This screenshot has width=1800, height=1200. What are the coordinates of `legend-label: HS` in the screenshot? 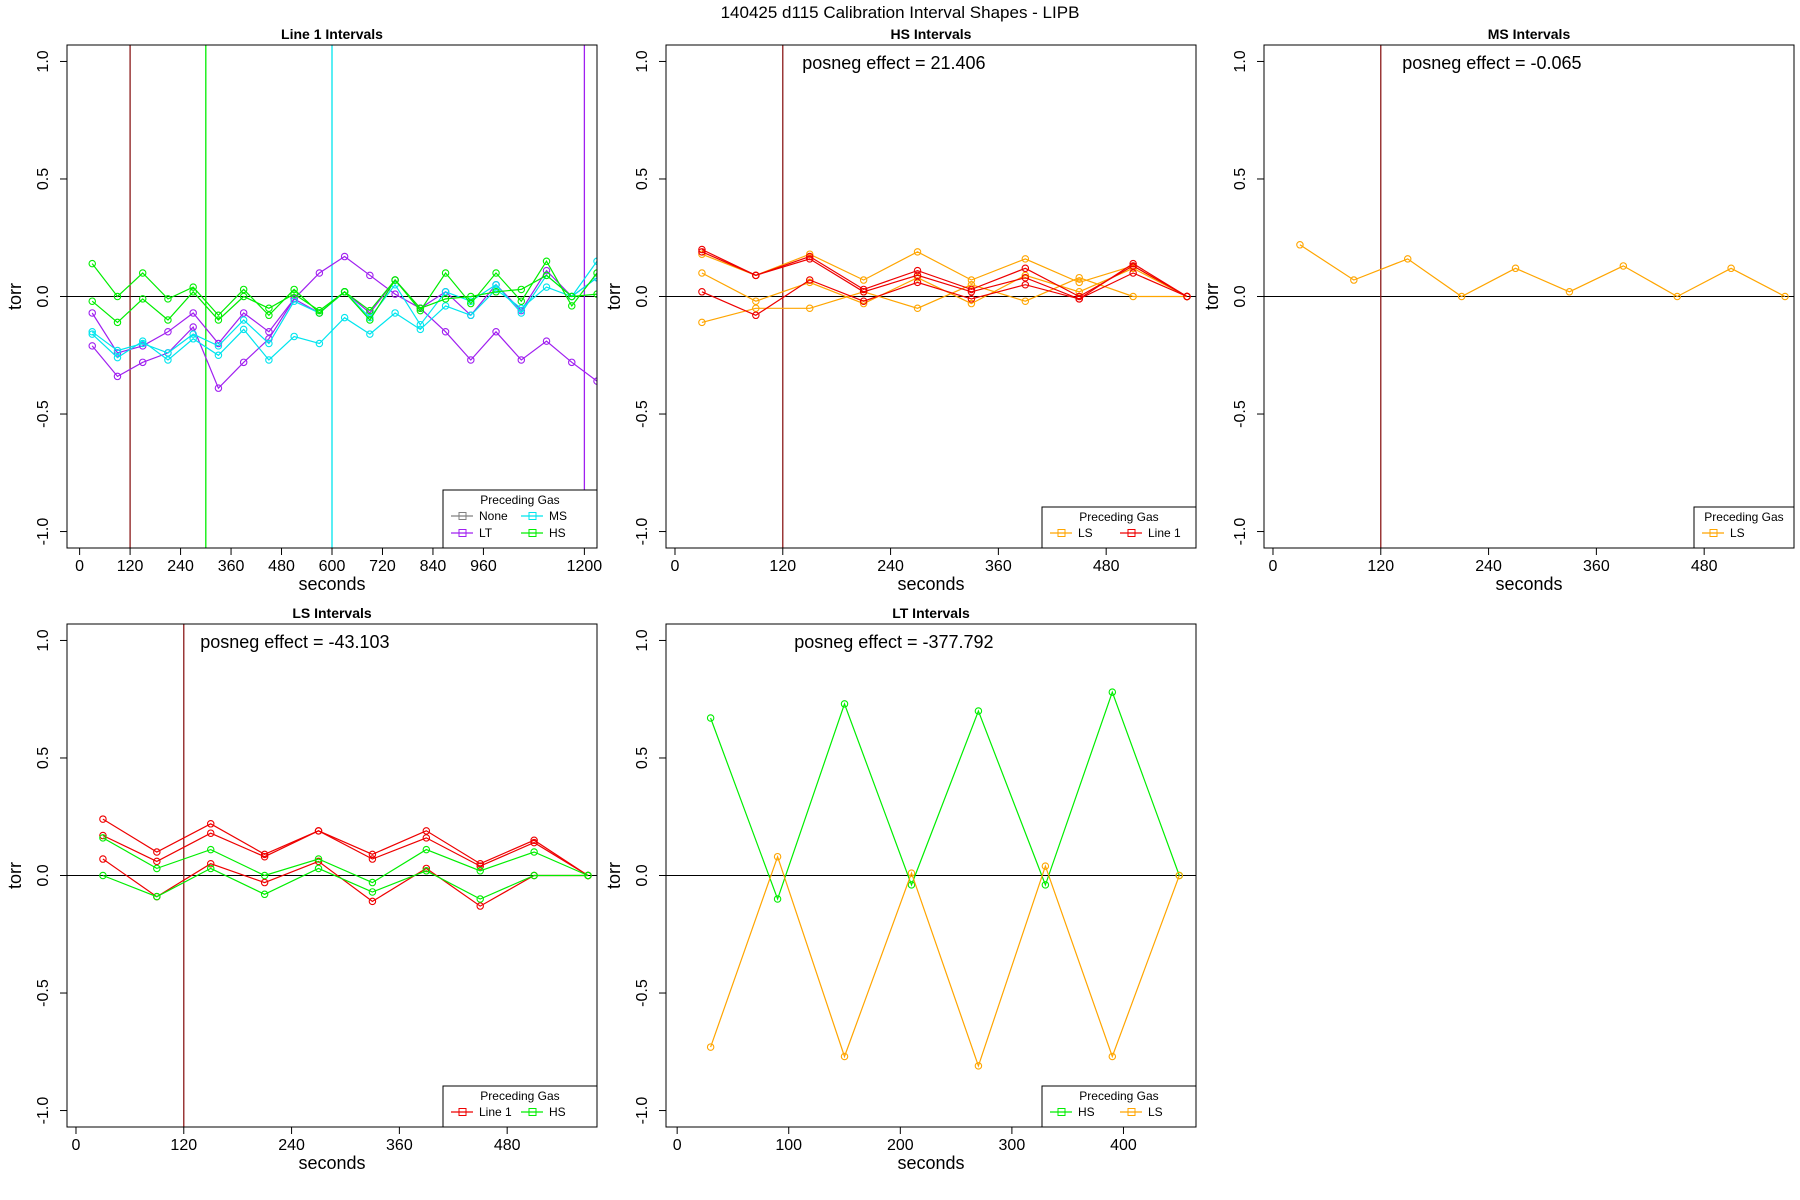 It's located at (557, 1112).